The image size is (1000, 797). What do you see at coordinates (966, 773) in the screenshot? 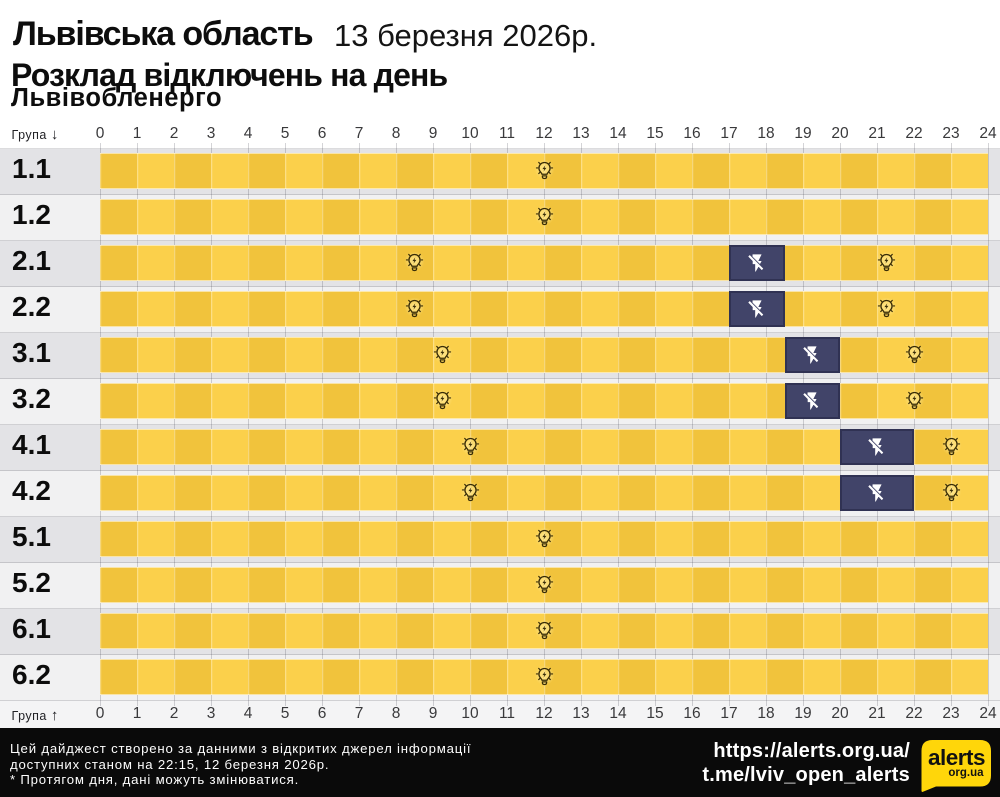
I see `svg-text: org.ua` at bounding box center [966, 773].